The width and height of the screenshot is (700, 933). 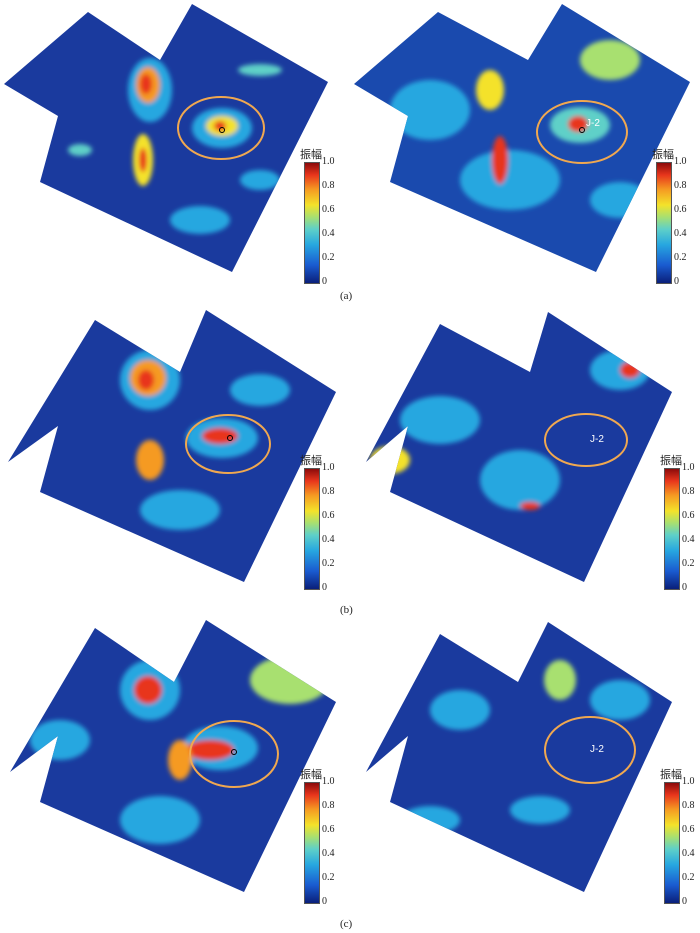 I want to click on amplitude-map-b-right: J-2, so click(x=519, y=447).